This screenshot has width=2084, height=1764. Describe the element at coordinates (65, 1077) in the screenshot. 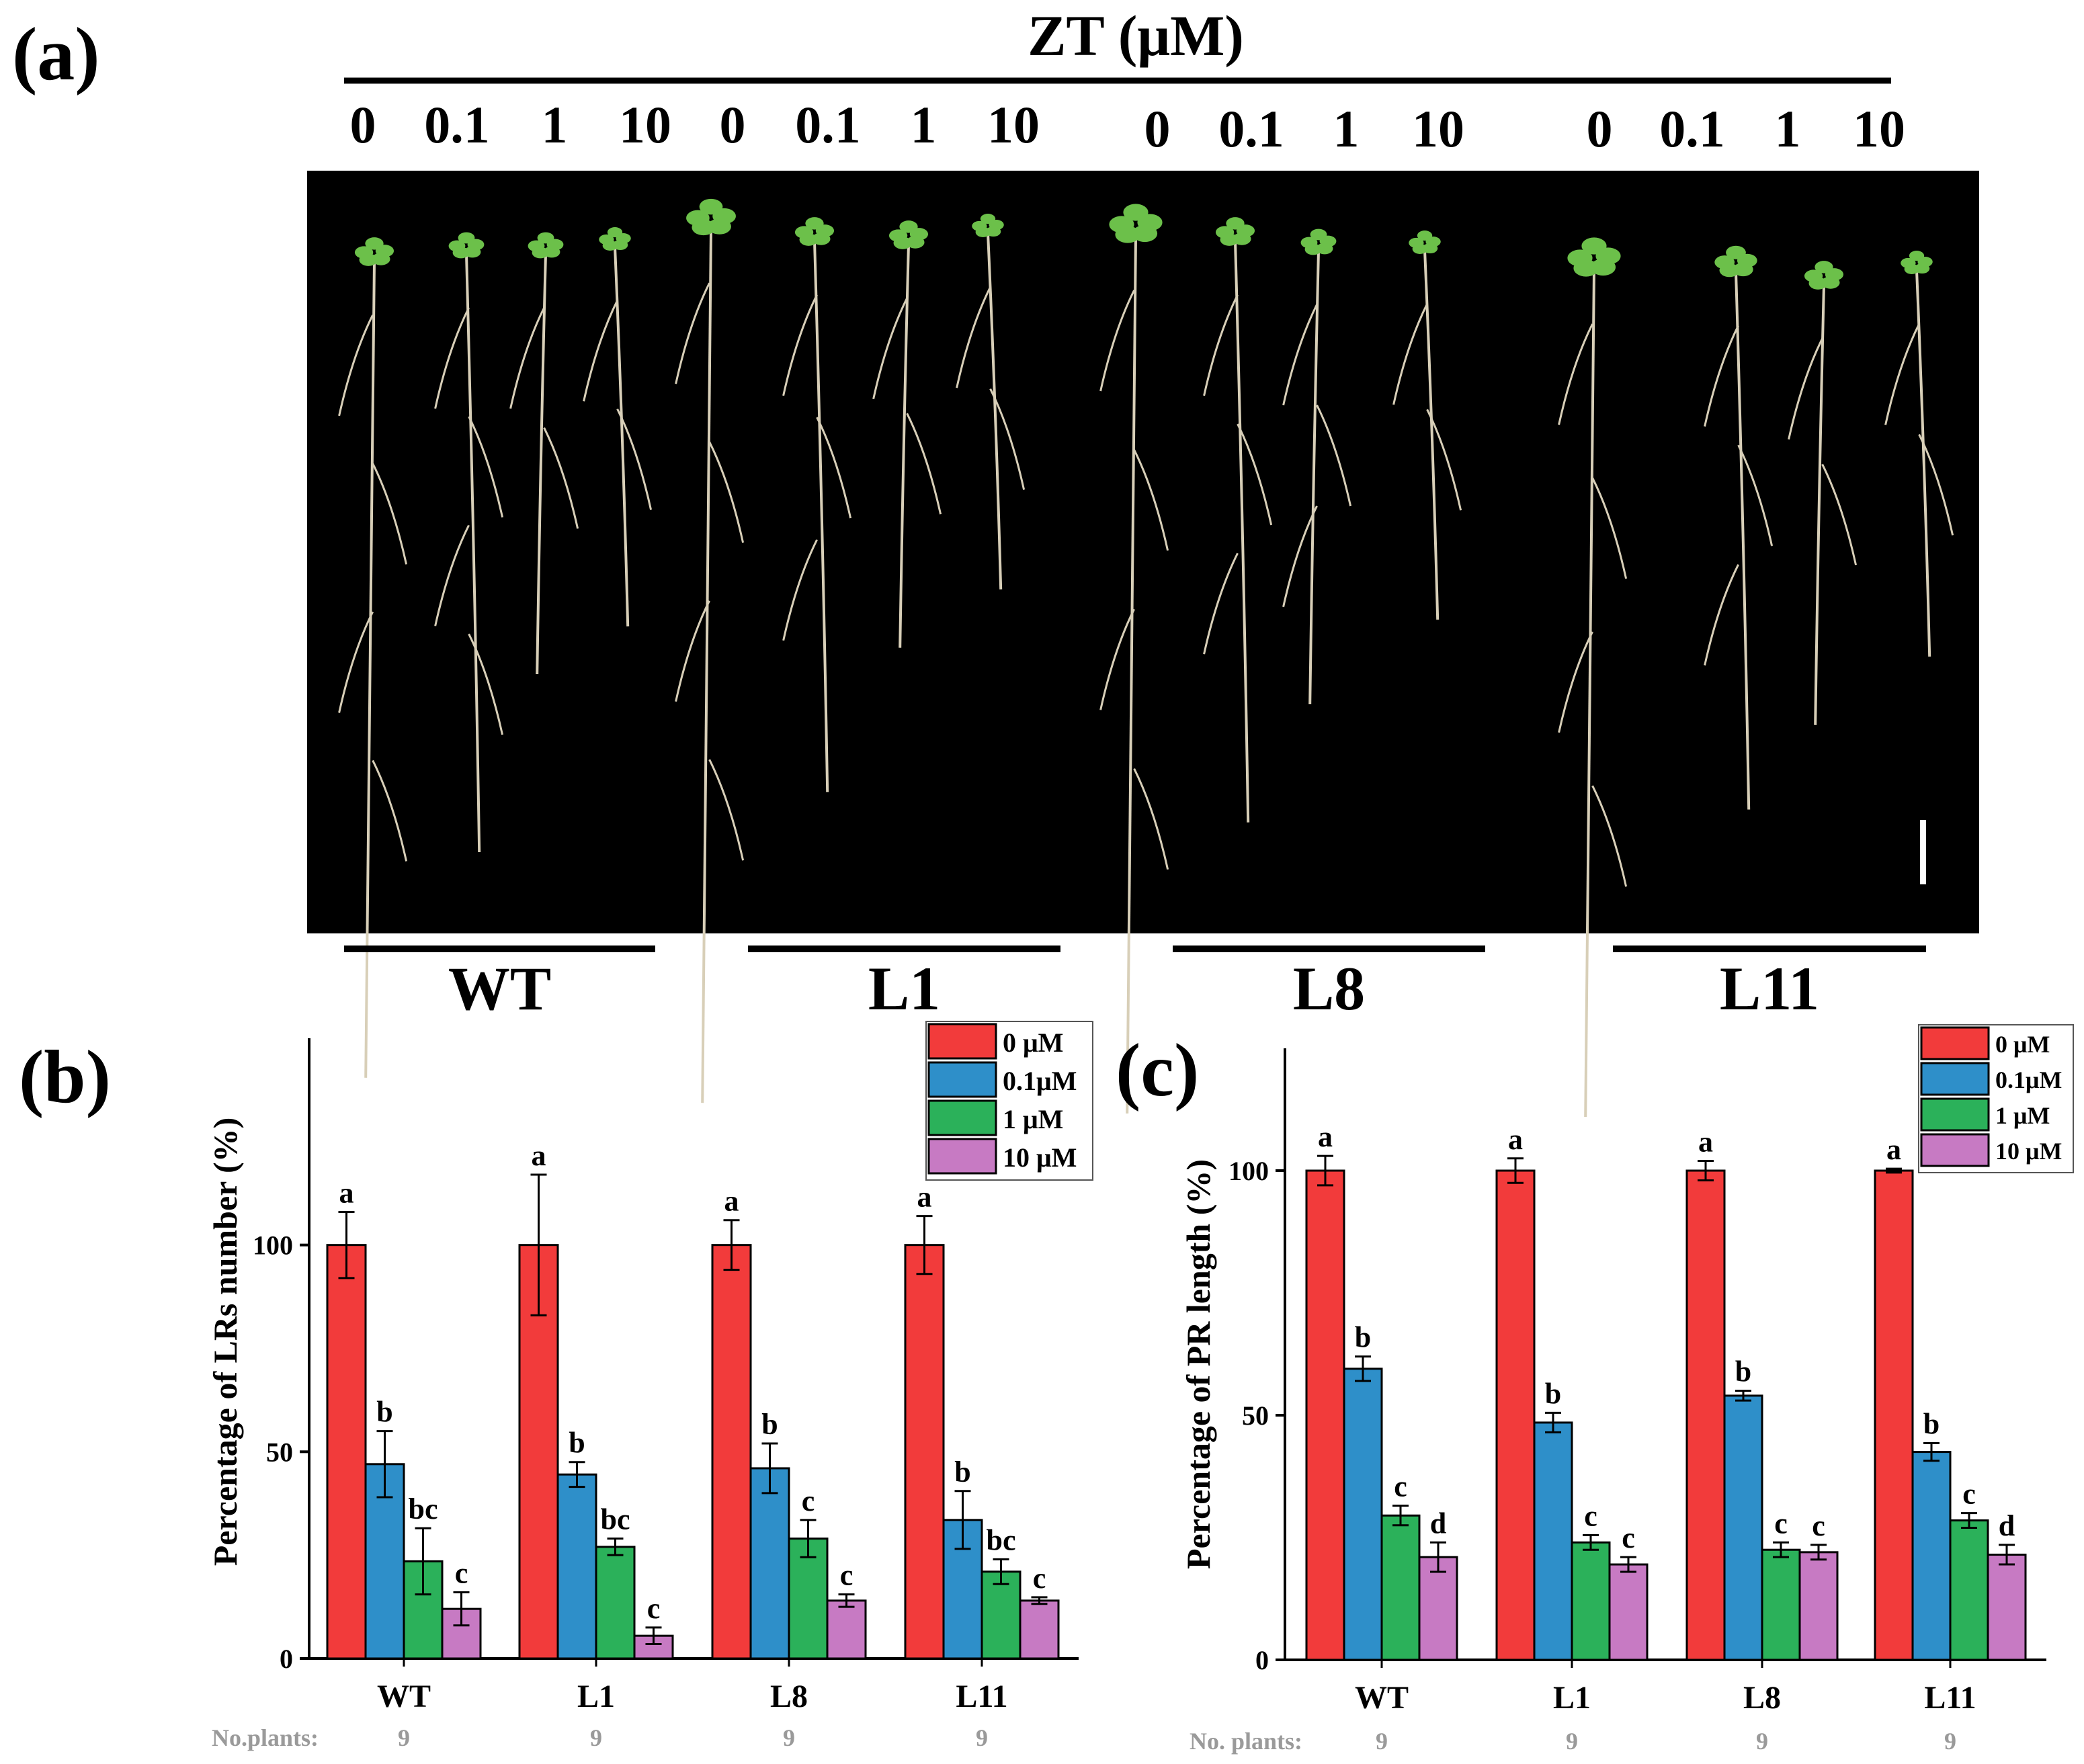

I see `panel-b-label: (b)` at that location.